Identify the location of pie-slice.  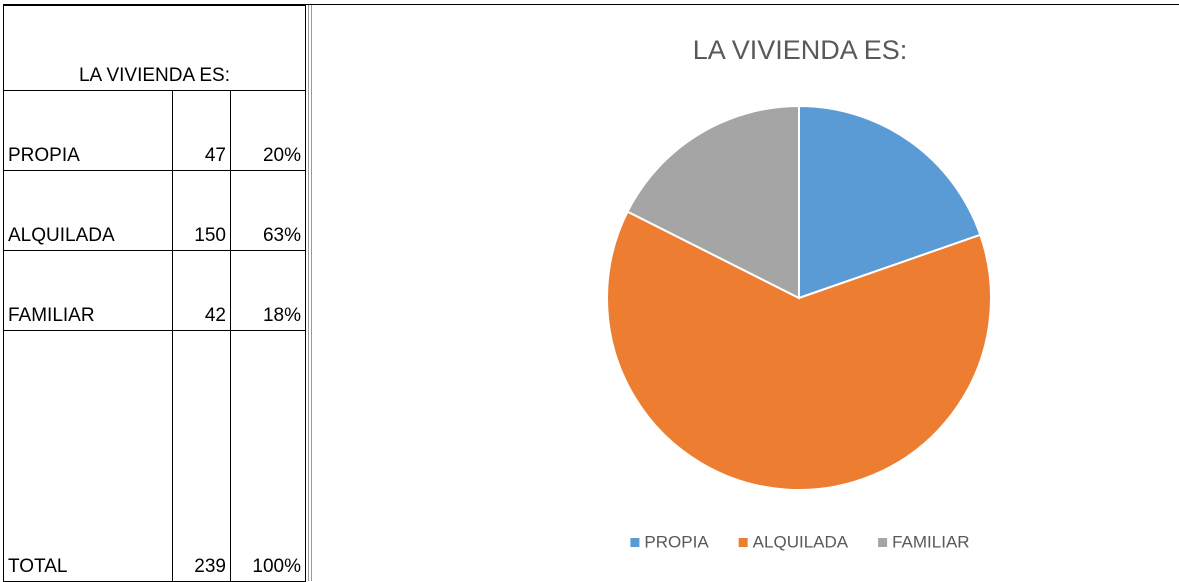
(713, 202).